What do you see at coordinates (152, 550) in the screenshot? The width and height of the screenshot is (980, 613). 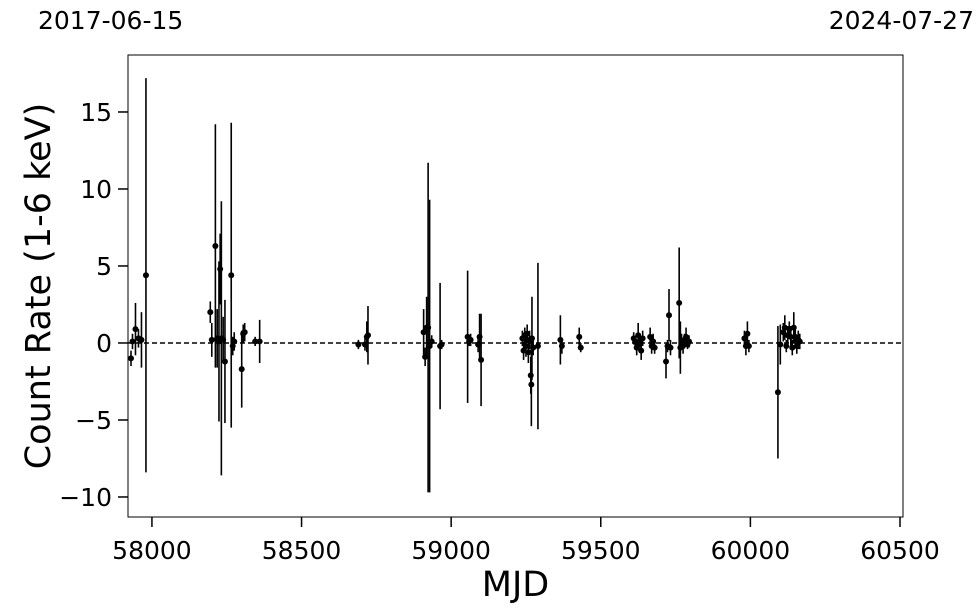 I see `x-tick-label: 58000` at bounding box center [152, 550].